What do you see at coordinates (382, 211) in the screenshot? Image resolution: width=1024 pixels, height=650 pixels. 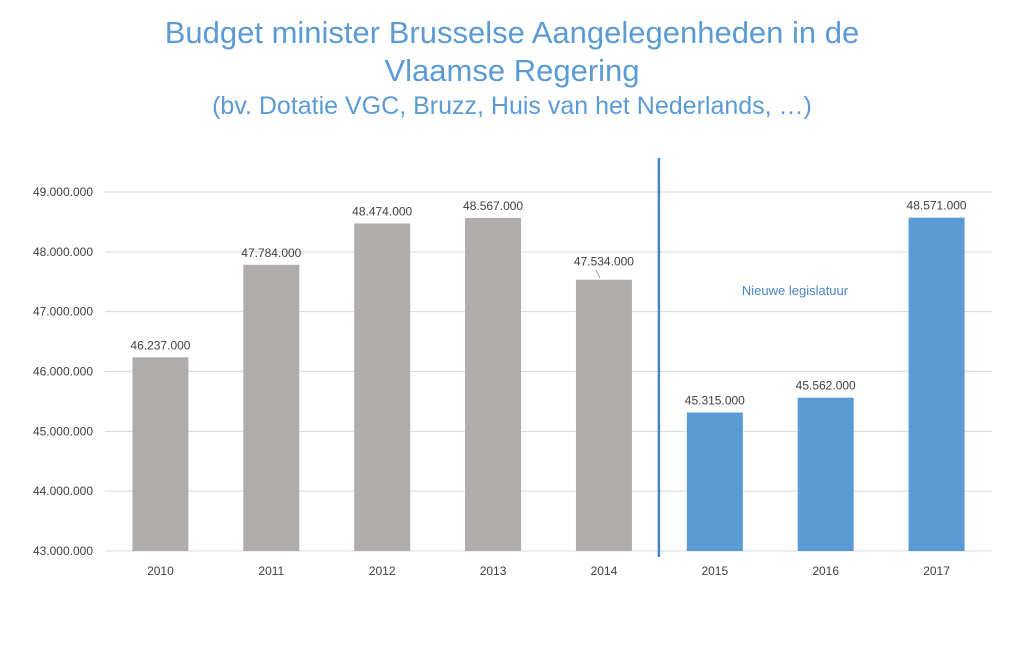 I see `data-label-2012: 48.474.000` at bounding box center [382, 211].